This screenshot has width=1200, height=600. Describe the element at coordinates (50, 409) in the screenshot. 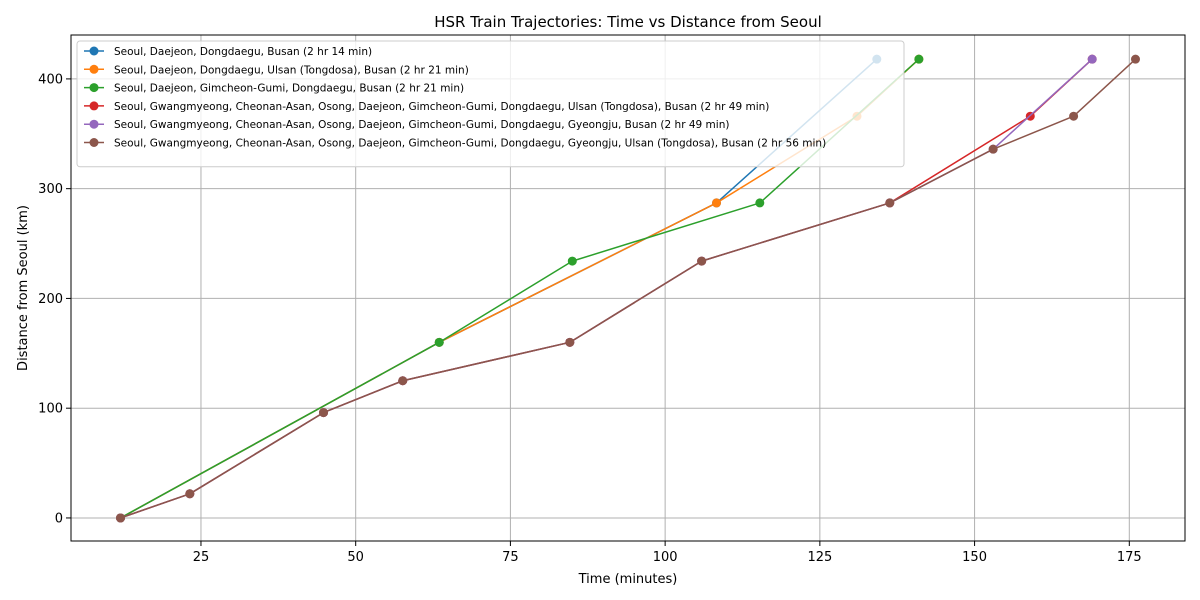

I see `y-tick-label: 100` at that location.